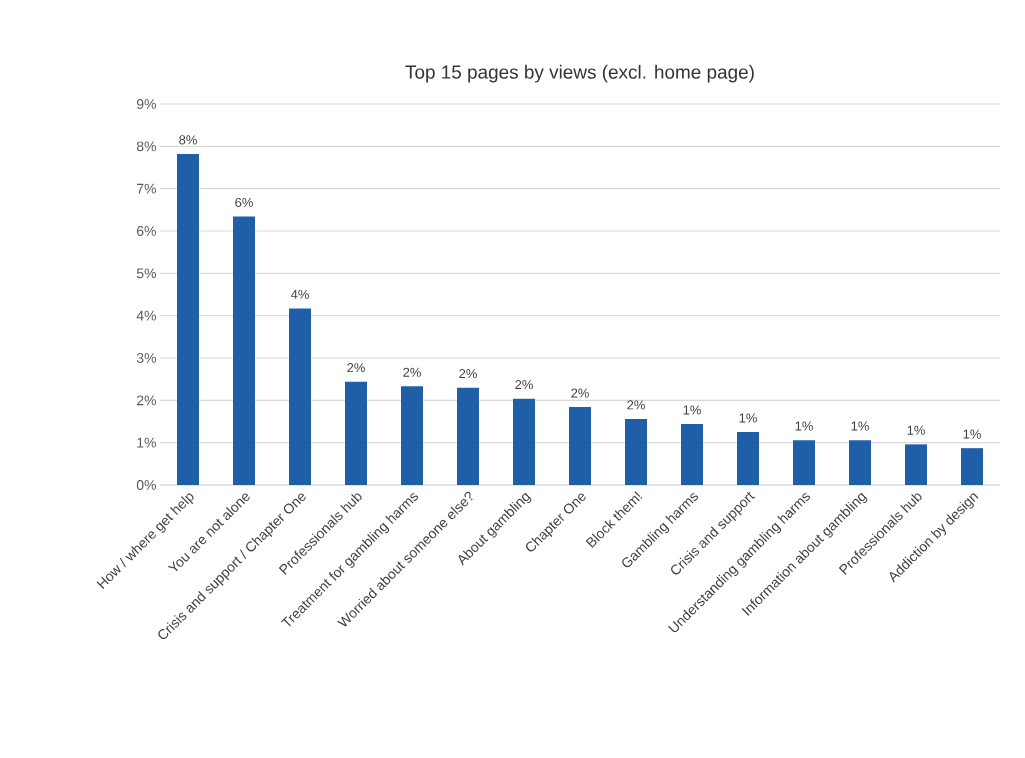  What do you see at coordinates (146, 273) in the screenshot?
I see `y-tick-label: 5%` at bounding box center [146, 273].